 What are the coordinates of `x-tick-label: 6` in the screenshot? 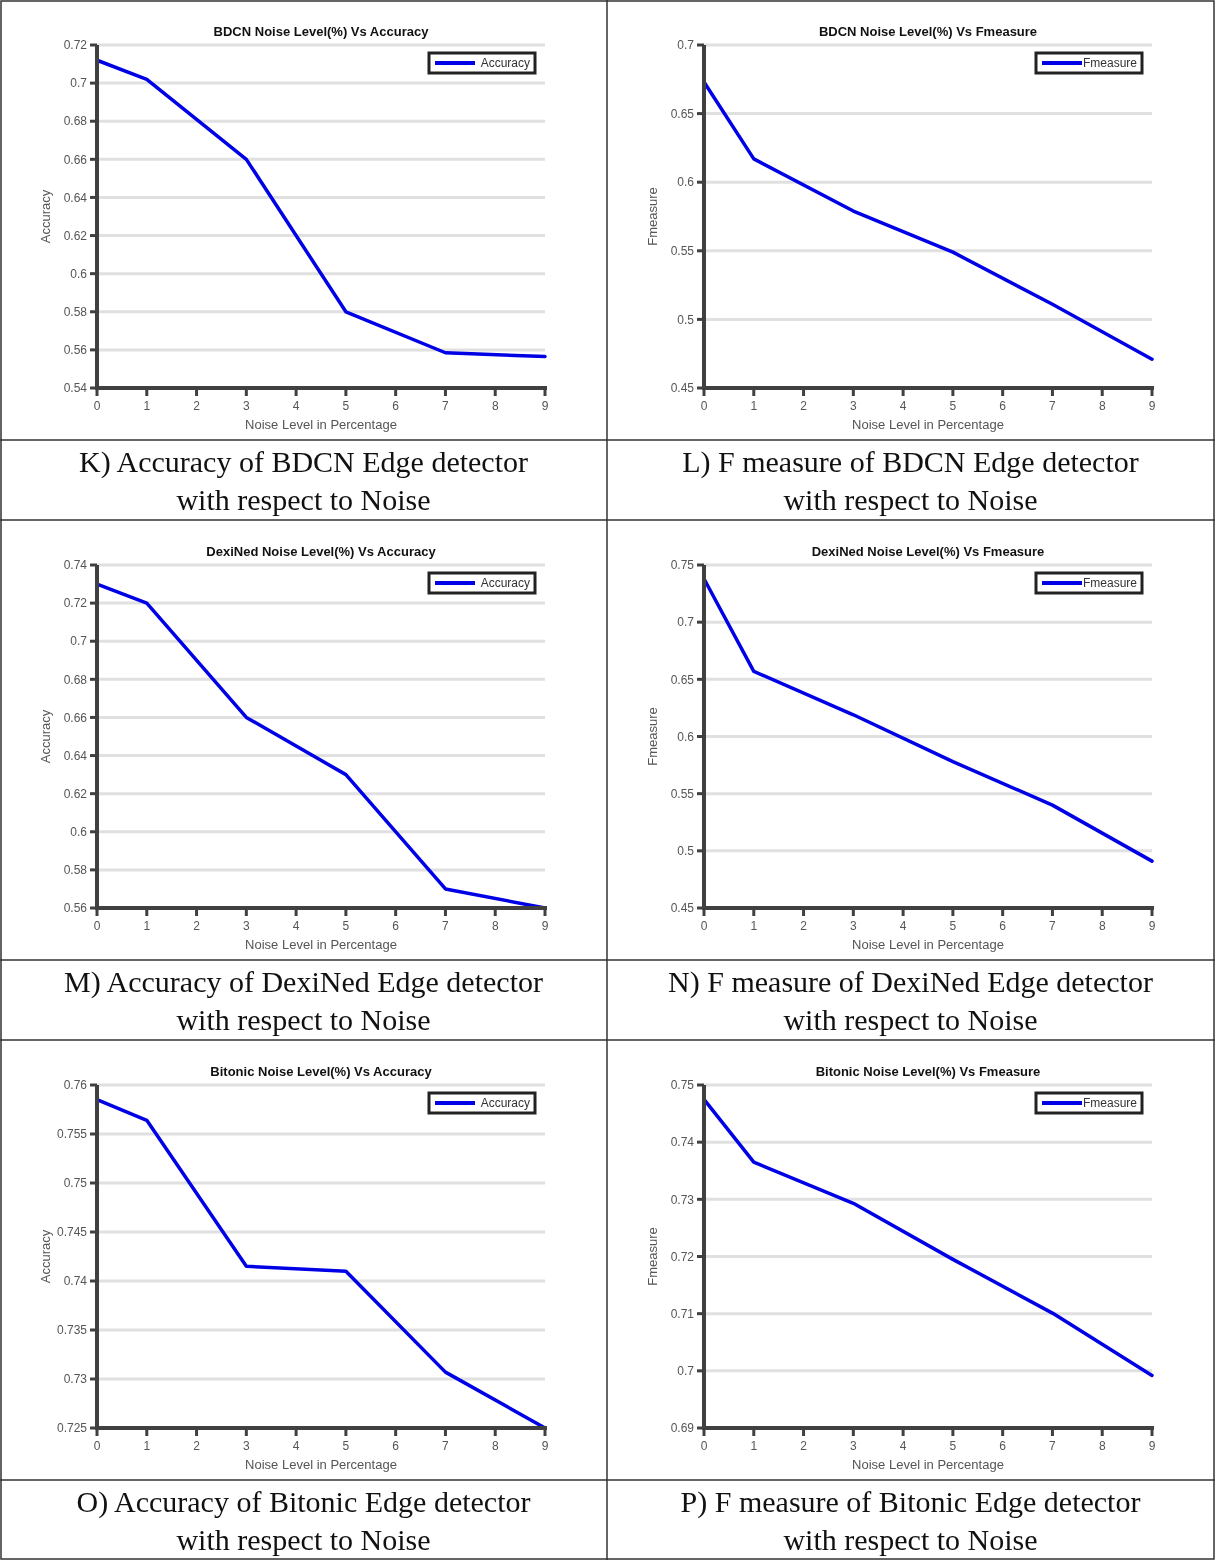 It's located at (1003, 1446).